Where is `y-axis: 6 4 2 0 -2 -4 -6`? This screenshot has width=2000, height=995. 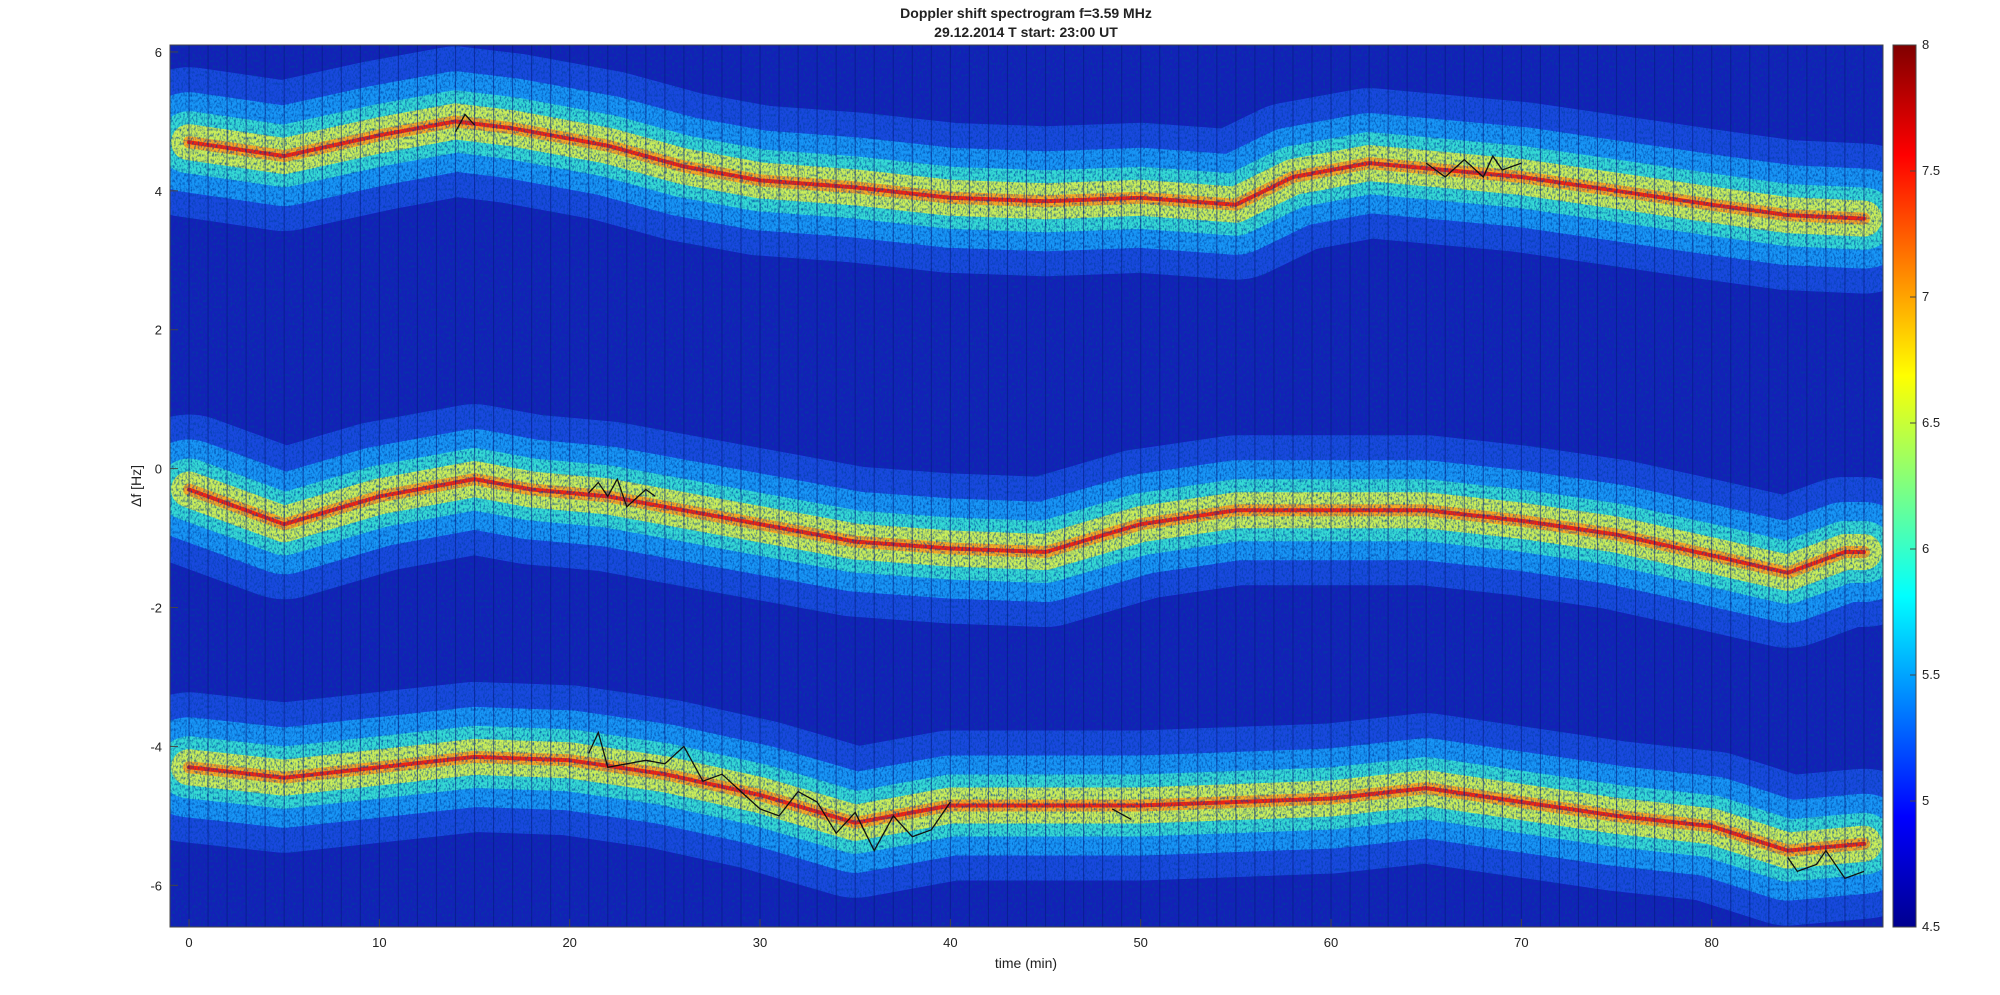 y-axis: 6 4 2 0 -2 -4 -6 is located at coordinates (164, 469).